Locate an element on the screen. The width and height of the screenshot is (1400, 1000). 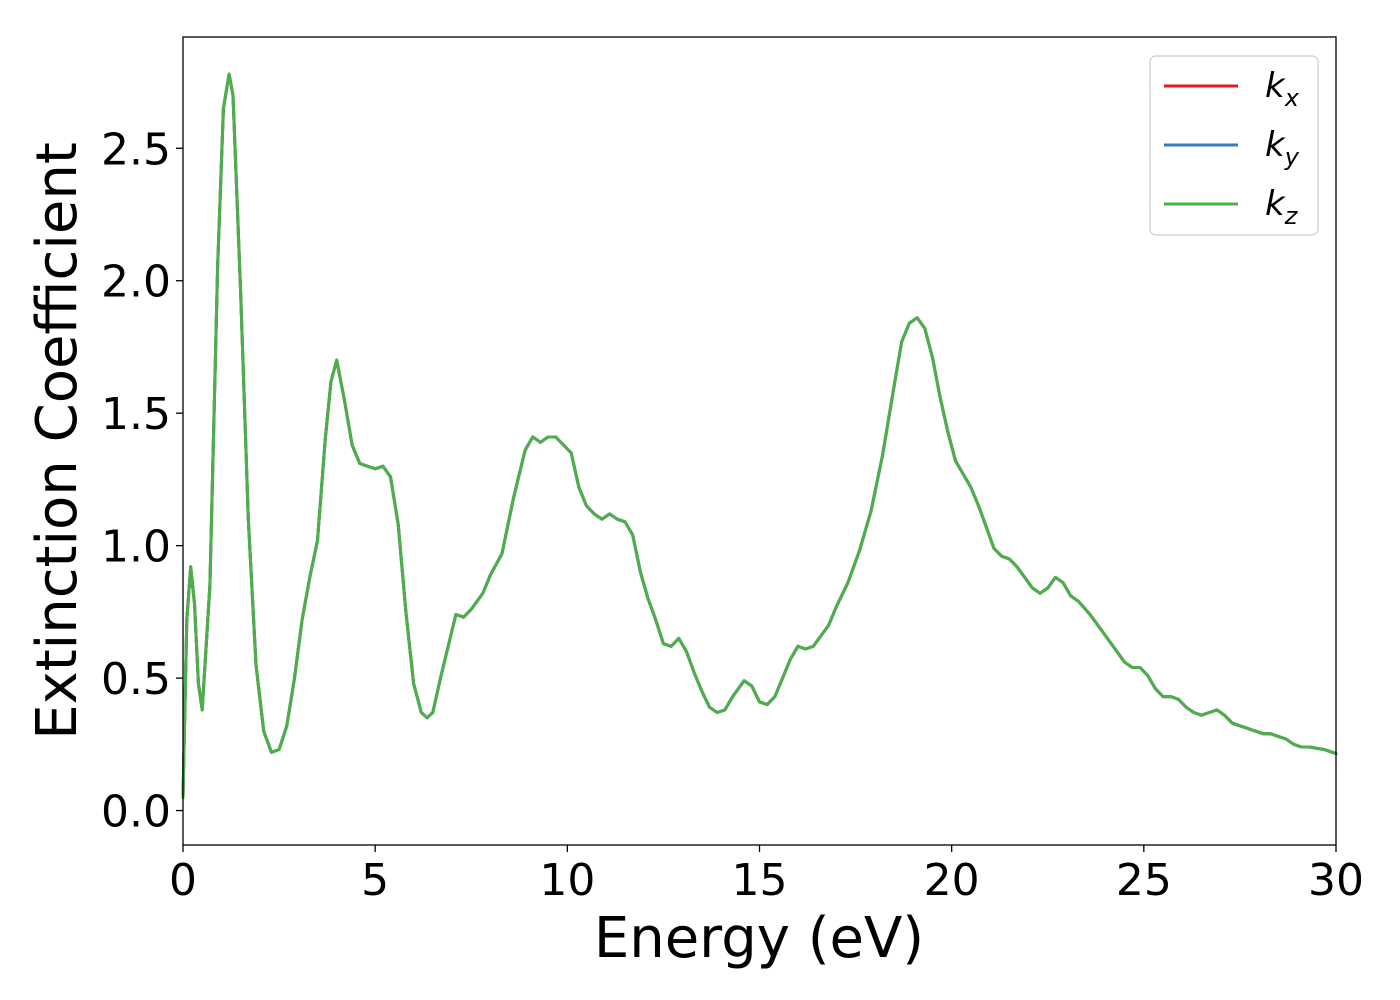
legend-label-kz: kz is located at coordinates (1282, 207).